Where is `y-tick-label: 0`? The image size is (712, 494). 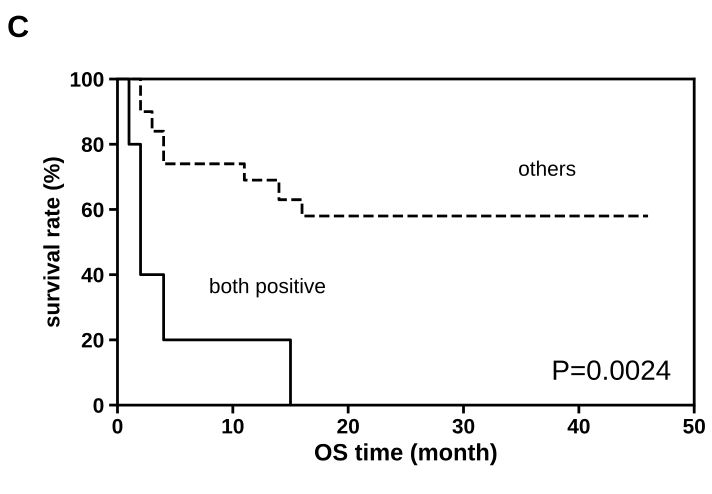
y-tick-label: 0 is located at coordinates (99, 405).